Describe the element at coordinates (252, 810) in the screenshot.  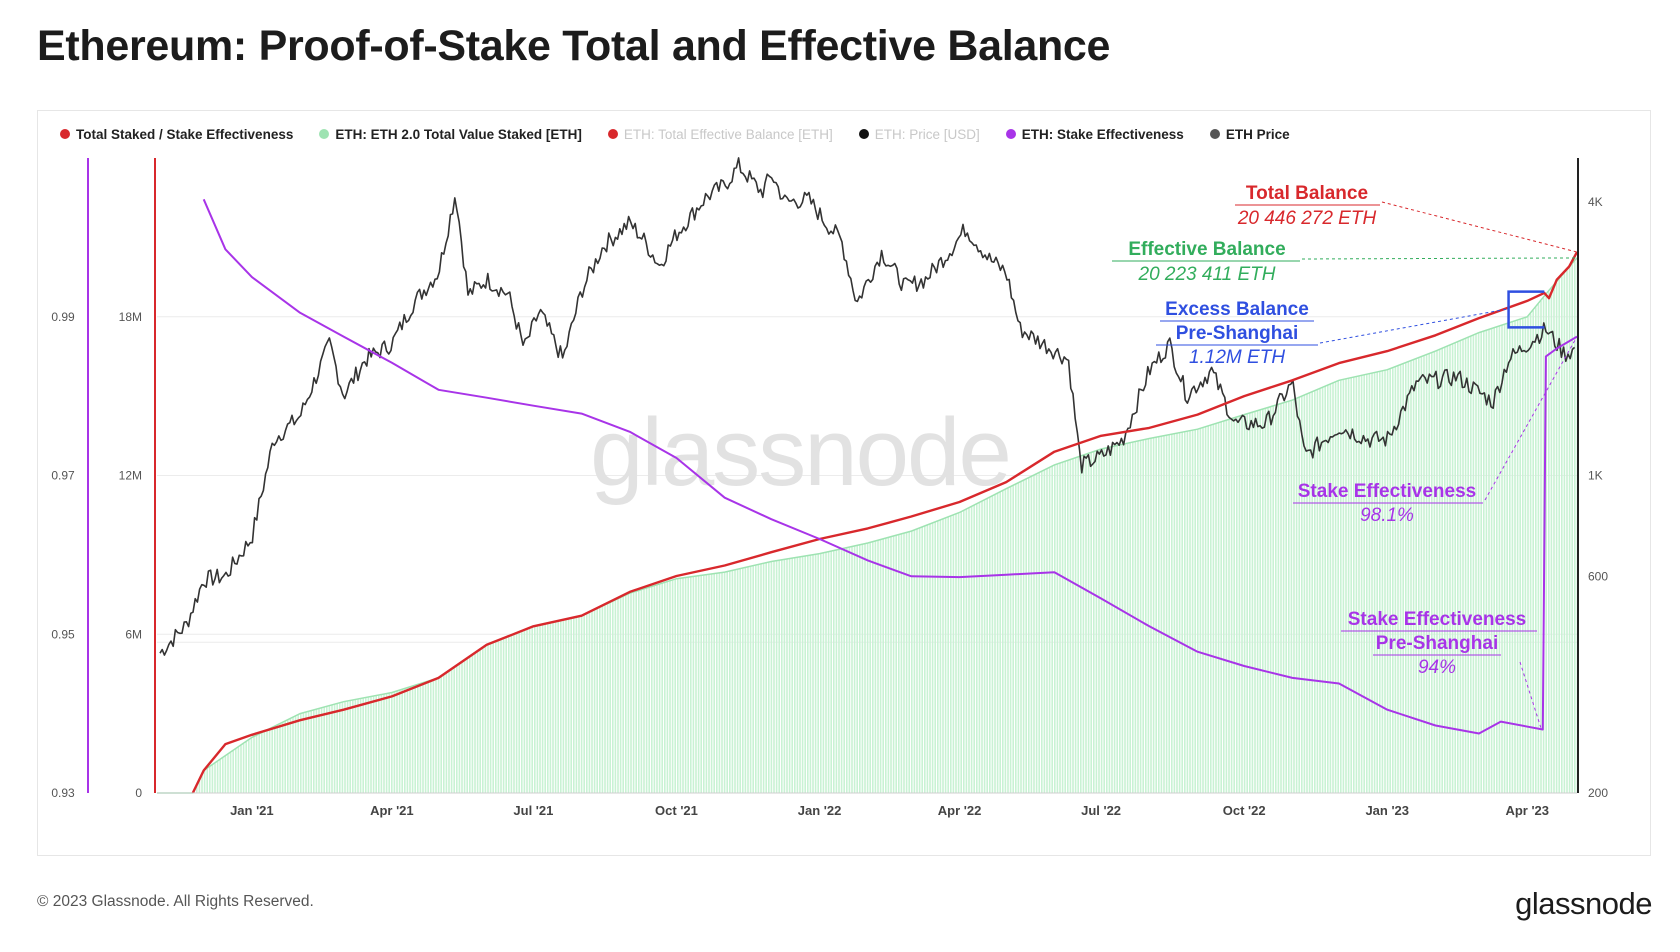
I see `x-tick: Jan '21` at that location.